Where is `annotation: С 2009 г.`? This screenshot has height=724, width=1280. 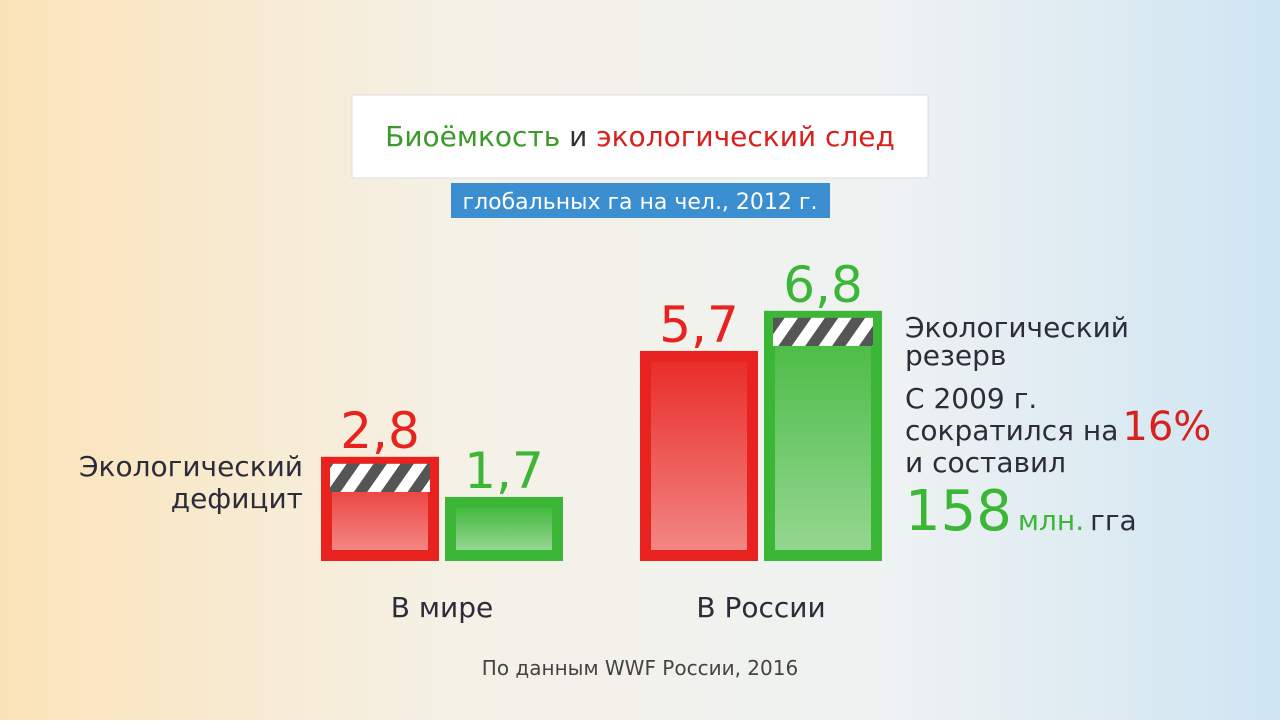 annotation: С 2009 г. is located at coordinates (971, 398).